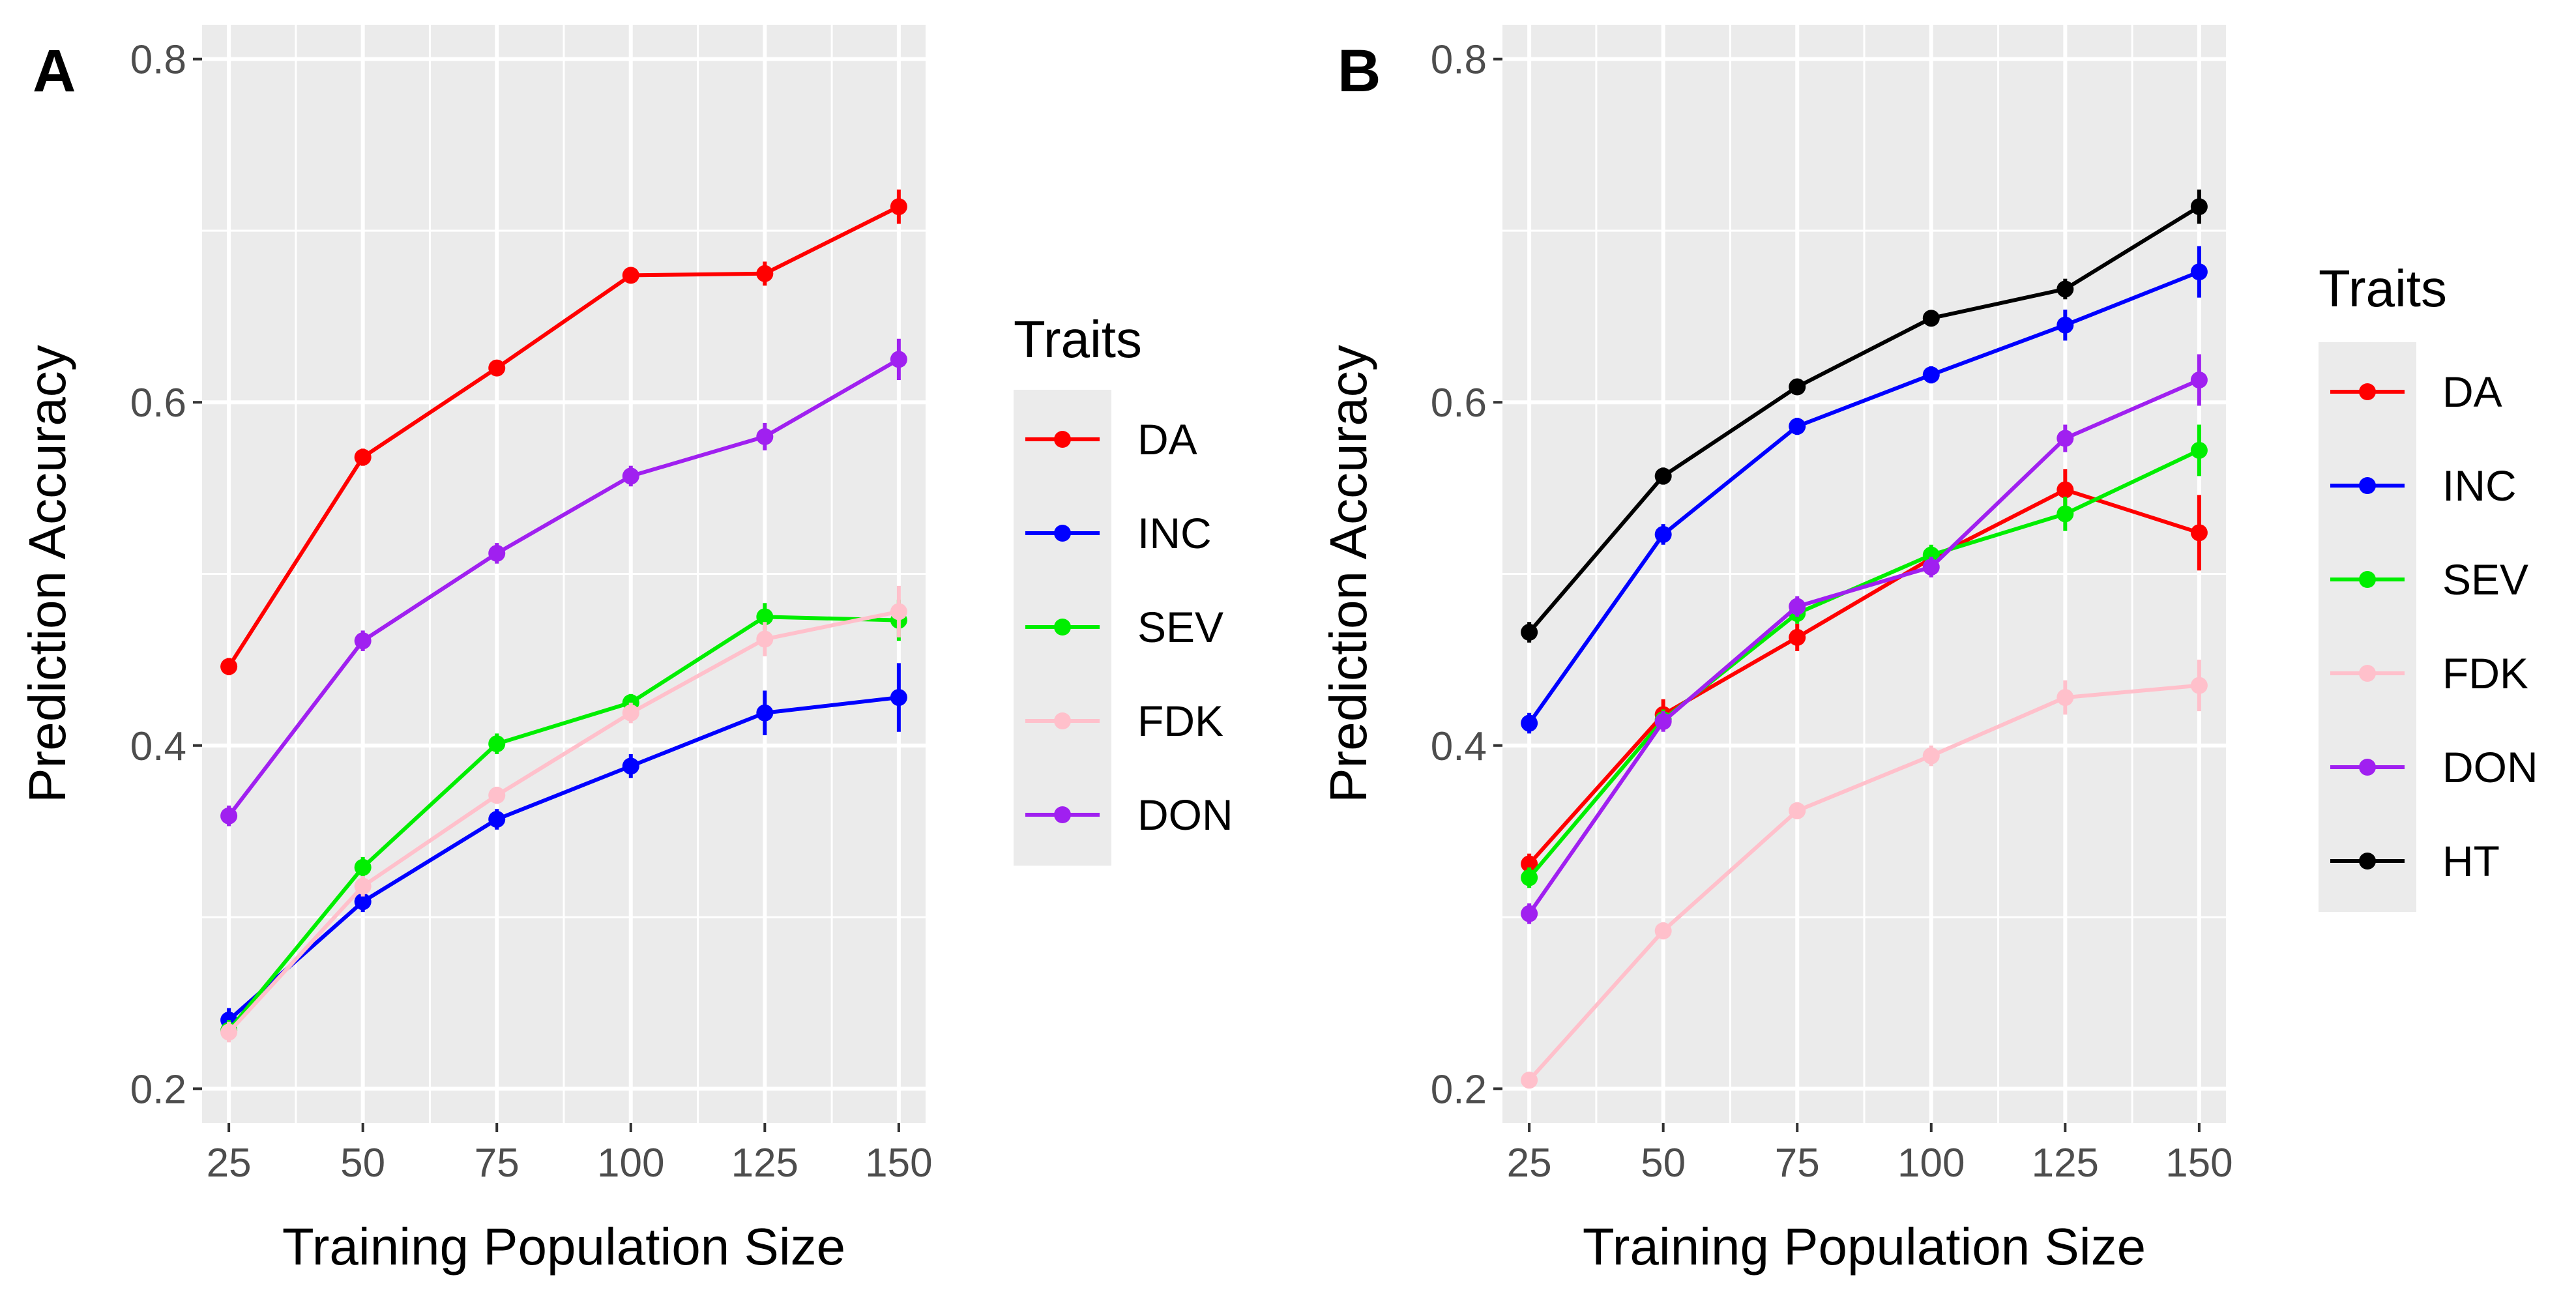 The width and height of the screenshot is (2576, 1301). What do you see at coordinates (2367, 627) in the screenshot?
I see `legend-key-background` at bounding box center [2367, 627].